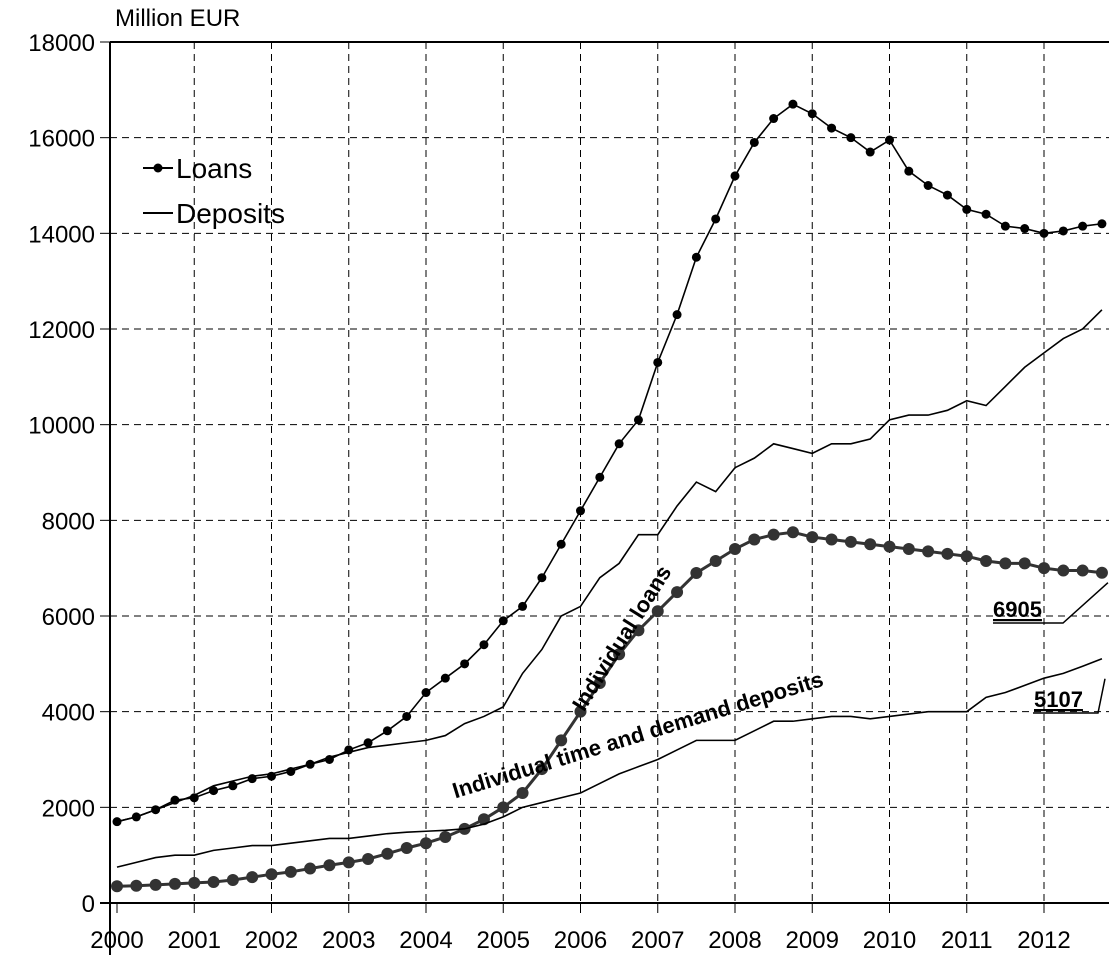  Describe the element at coordinates (68, 808) in the screenshot. I see `y-tick-label: 2000` at that location.